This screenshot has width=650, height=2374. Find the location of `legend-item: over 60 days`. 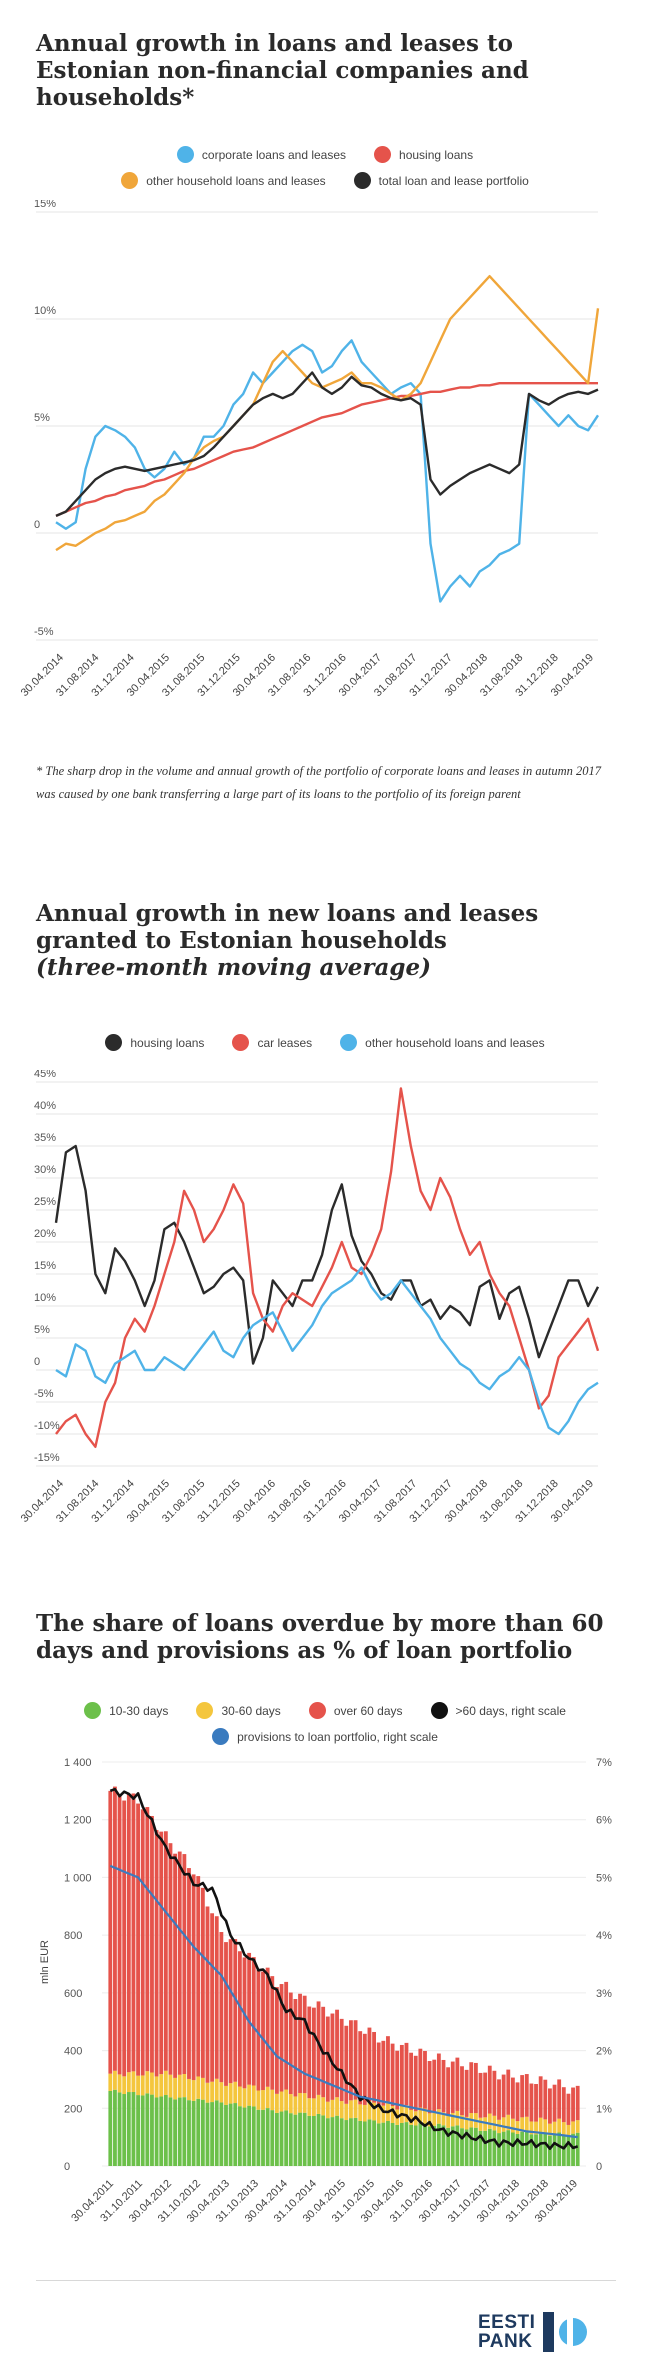

legend-item: over 60 days is located at coordinates (355, 1710).